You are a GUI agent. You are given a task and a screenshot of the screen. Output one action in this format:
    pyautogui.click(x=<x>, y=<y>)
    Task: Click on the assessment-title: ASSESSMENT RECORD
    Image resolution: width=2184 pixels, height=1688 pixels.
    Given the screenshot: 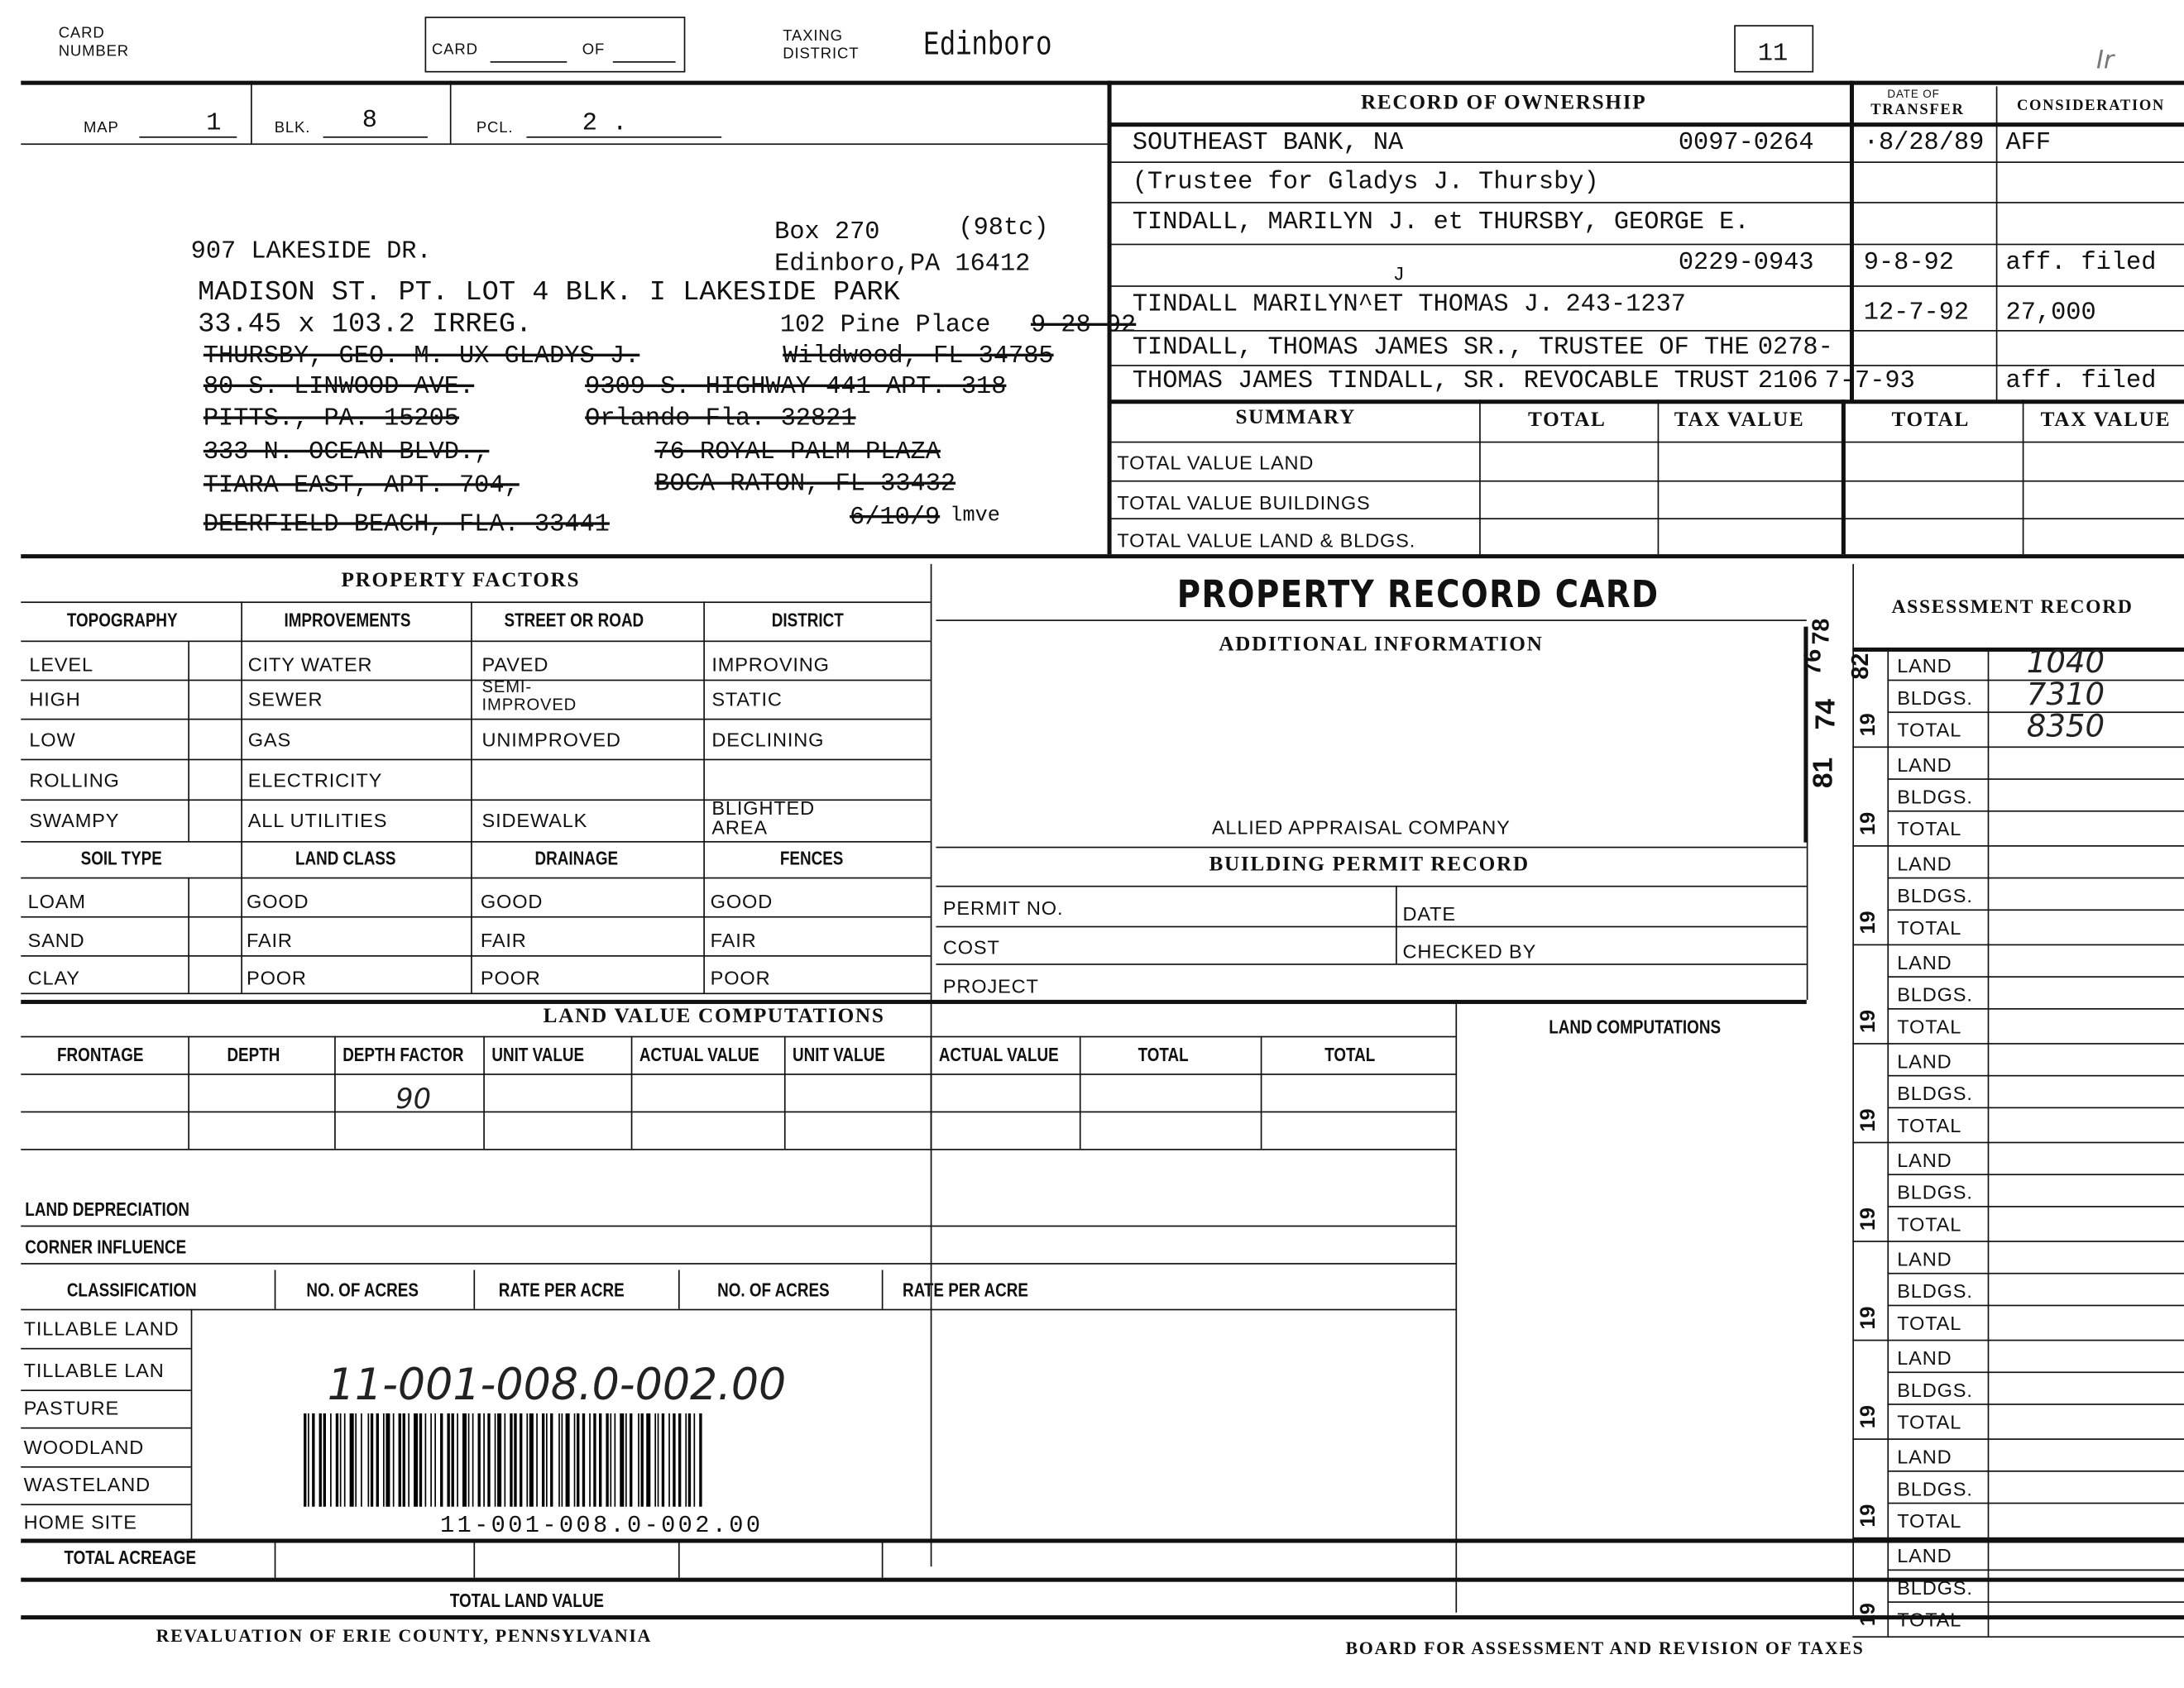 What is the action you would take?
    pyautogui.click(x=2012, y=608)
    